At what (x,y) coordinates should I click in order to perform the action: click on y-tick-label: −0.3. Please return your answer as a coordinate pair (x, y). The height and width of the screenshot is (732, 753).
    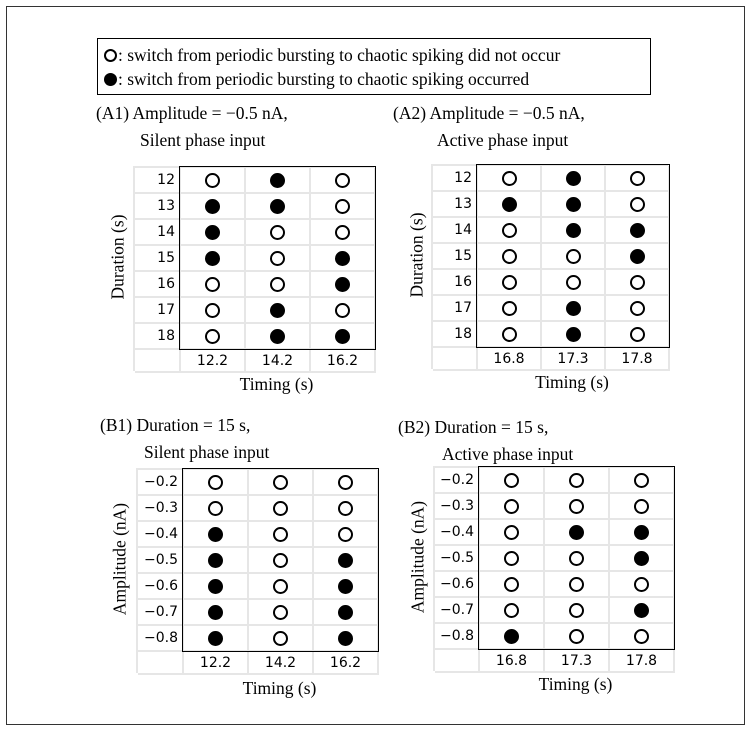
    Looking at the image, I should click on (161, 509).